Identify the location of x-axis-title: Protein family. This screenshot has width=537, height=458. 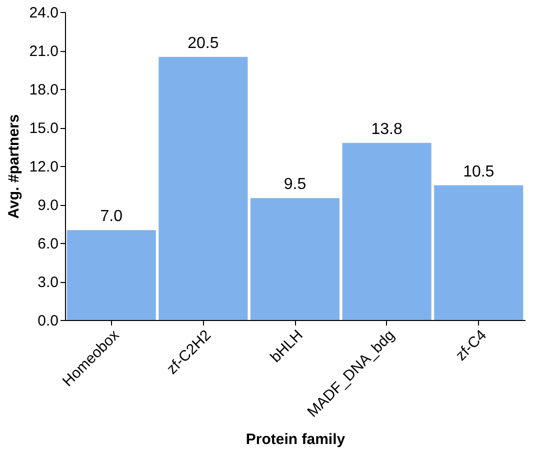
(296, 439).